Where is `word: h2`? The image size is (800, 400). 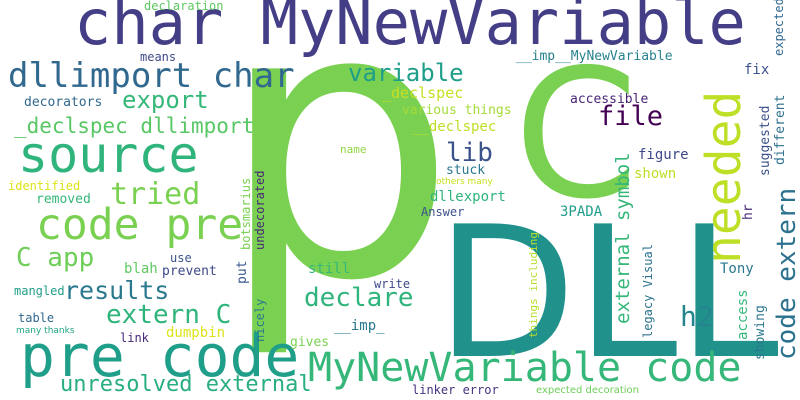
word: h2 is located at coordinates (697, 316).